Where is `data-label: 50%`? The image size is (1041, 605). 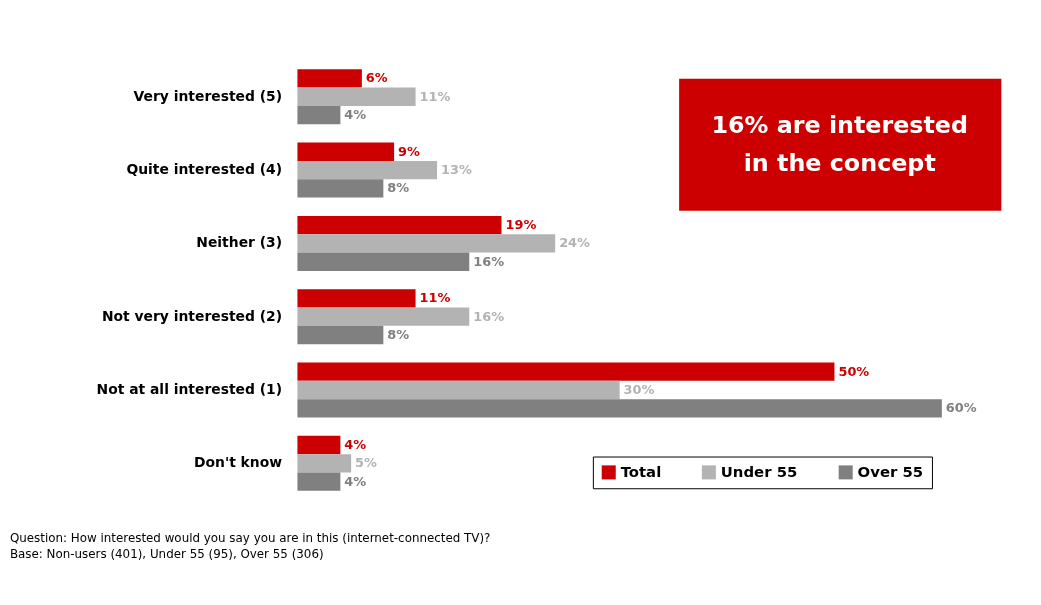
data-label: 50% is located at coordinates (854, 371).